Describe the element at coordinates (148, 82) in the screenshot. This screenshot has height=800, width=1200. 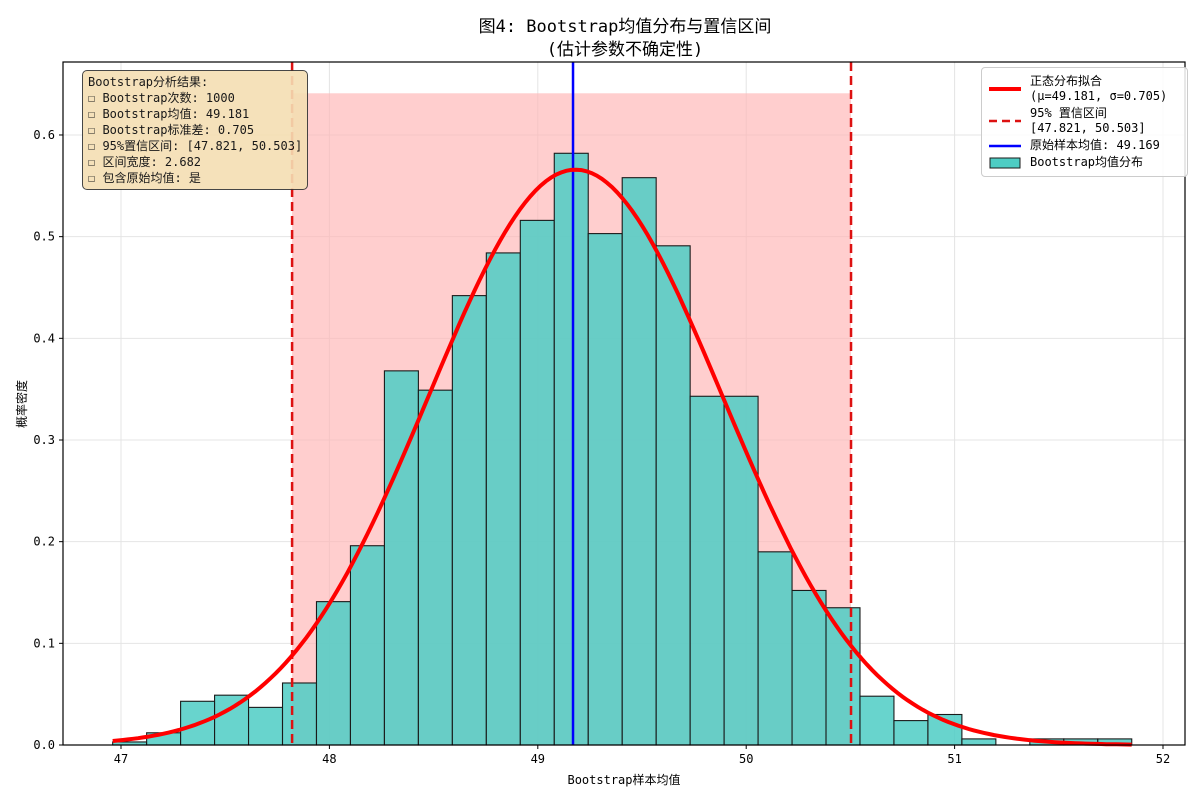
I see `info-heading: Bootstrap分析结果:` at that location.